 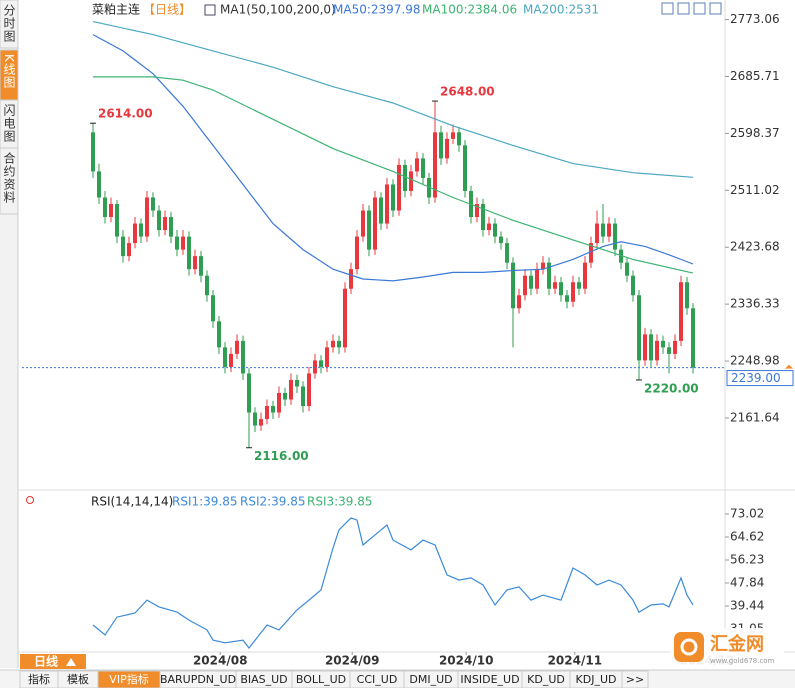 I want to click on side-tab-label: 闪电图, so click(x=9, y=123).